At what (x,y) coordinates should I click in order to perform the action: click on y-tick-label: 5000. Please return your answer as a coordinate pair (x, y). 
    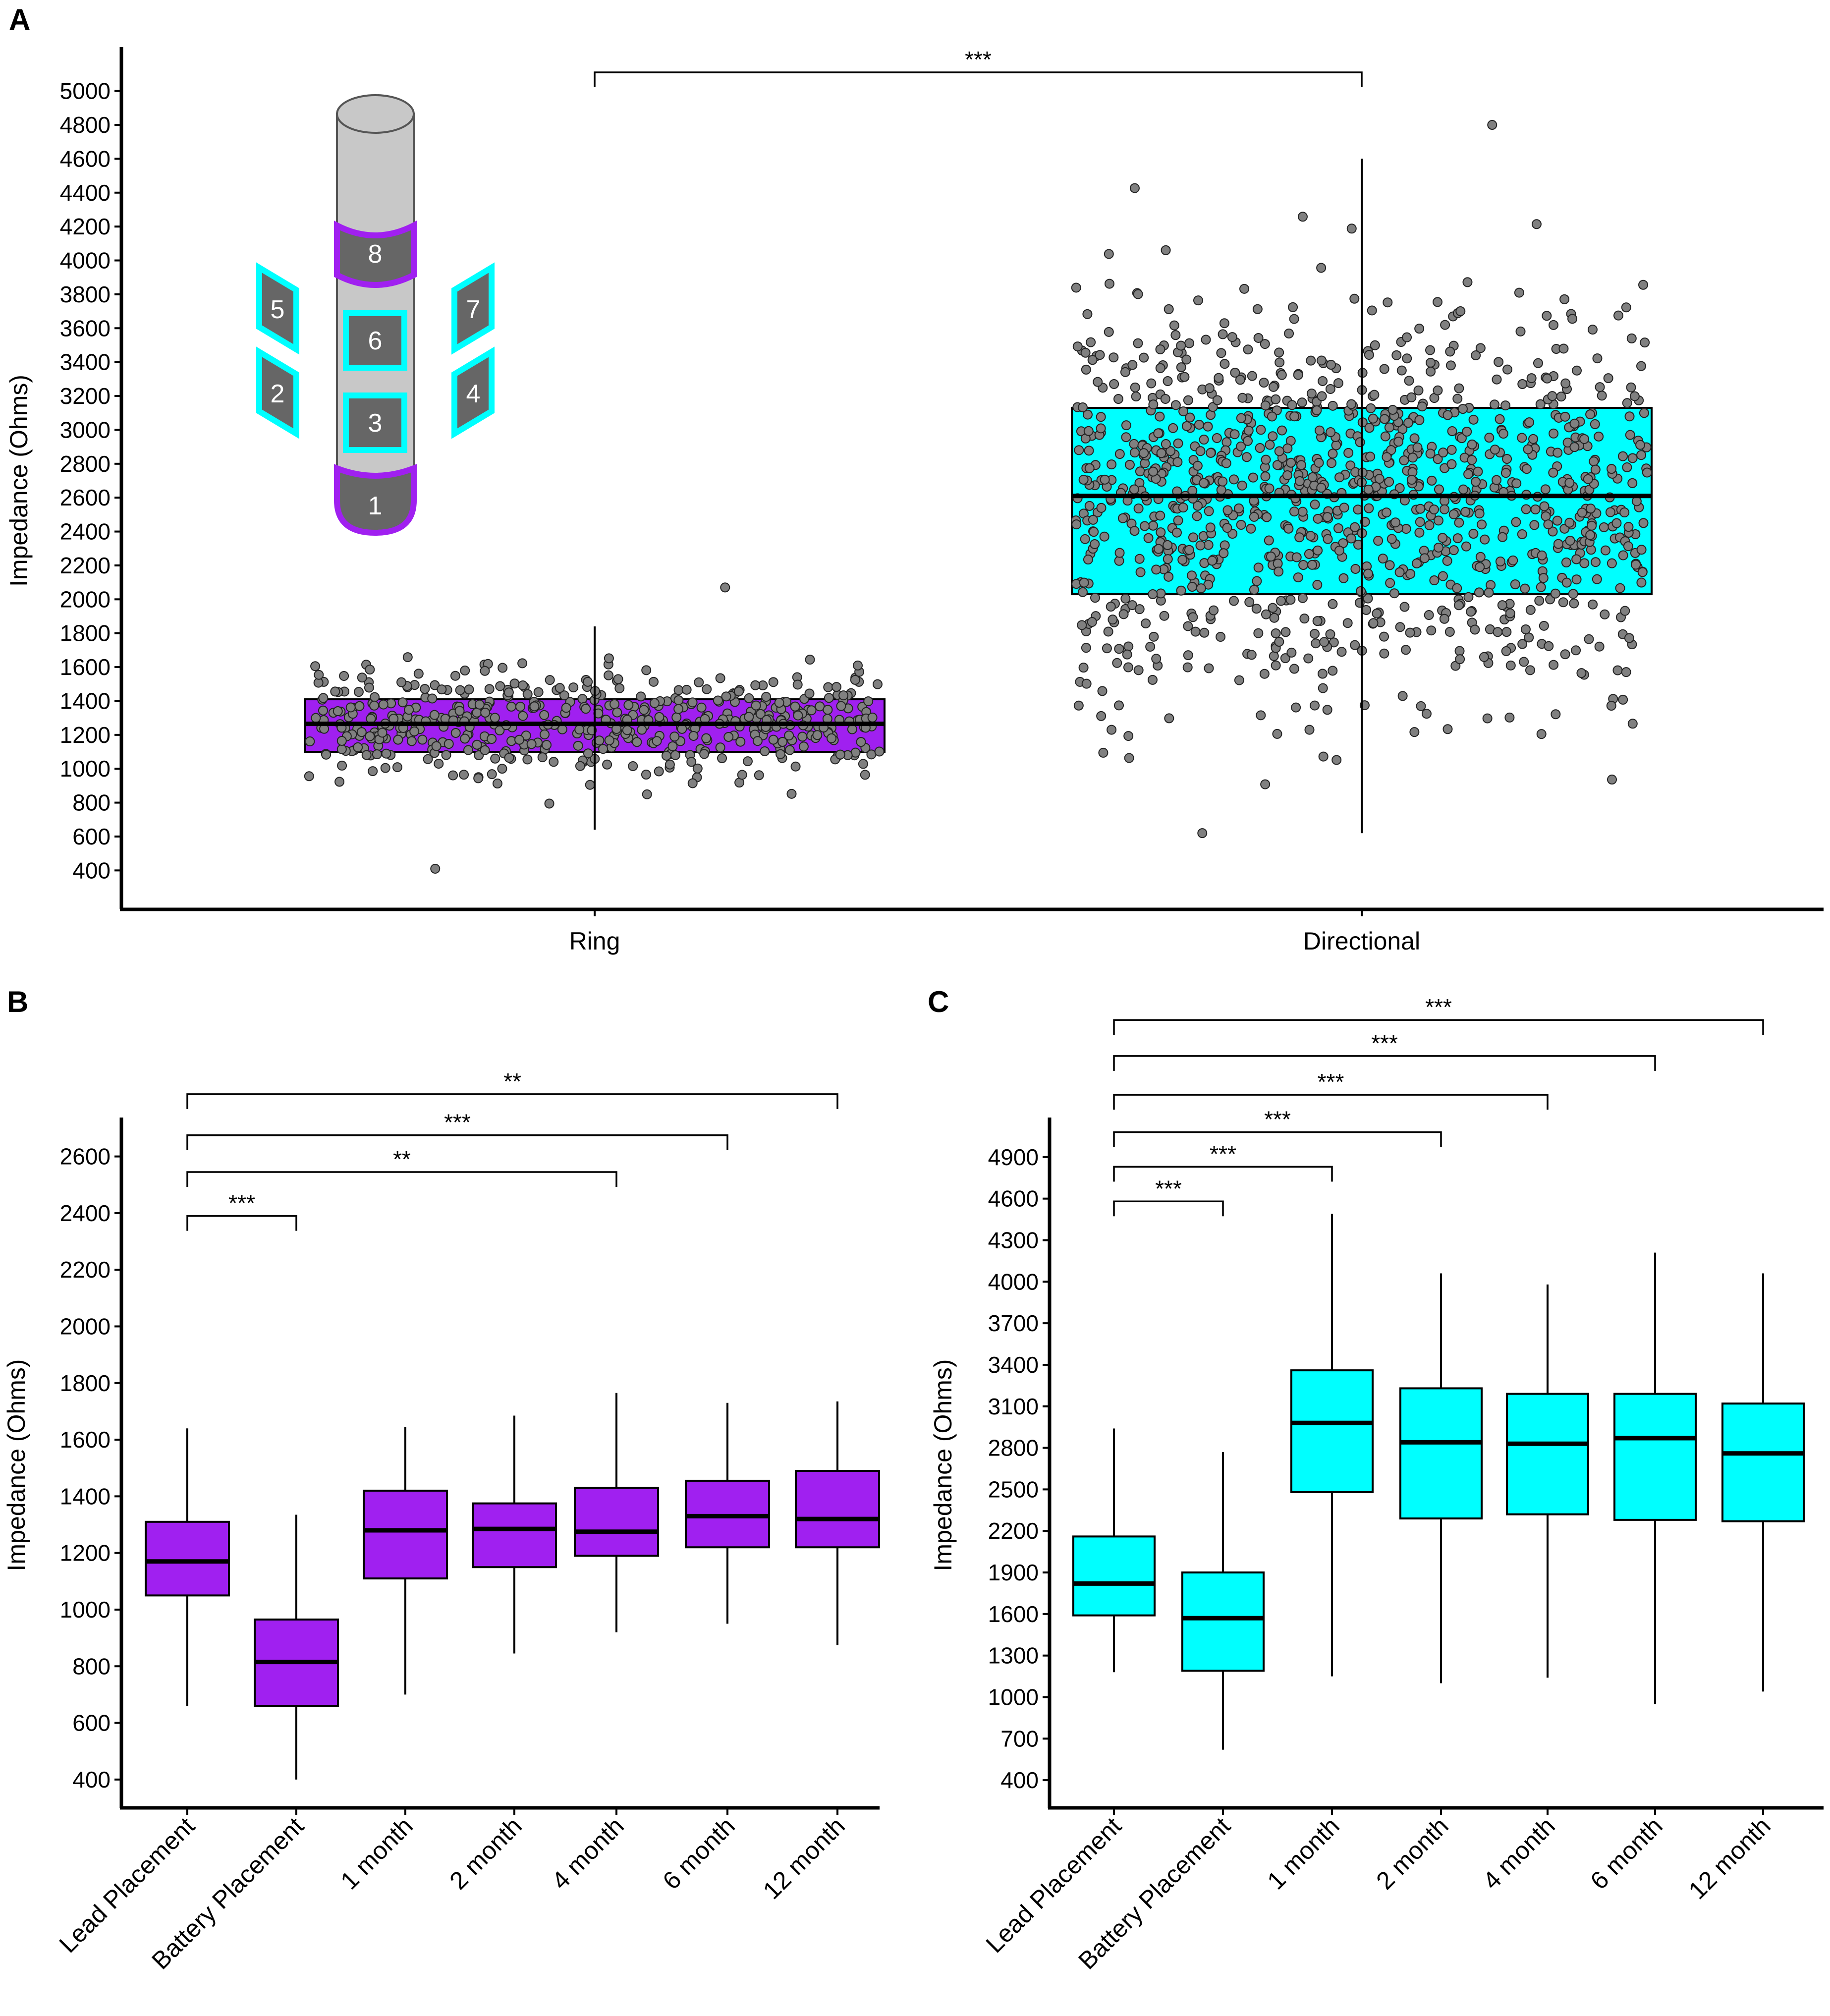
    Looking at the image, I should click on (86, 91).